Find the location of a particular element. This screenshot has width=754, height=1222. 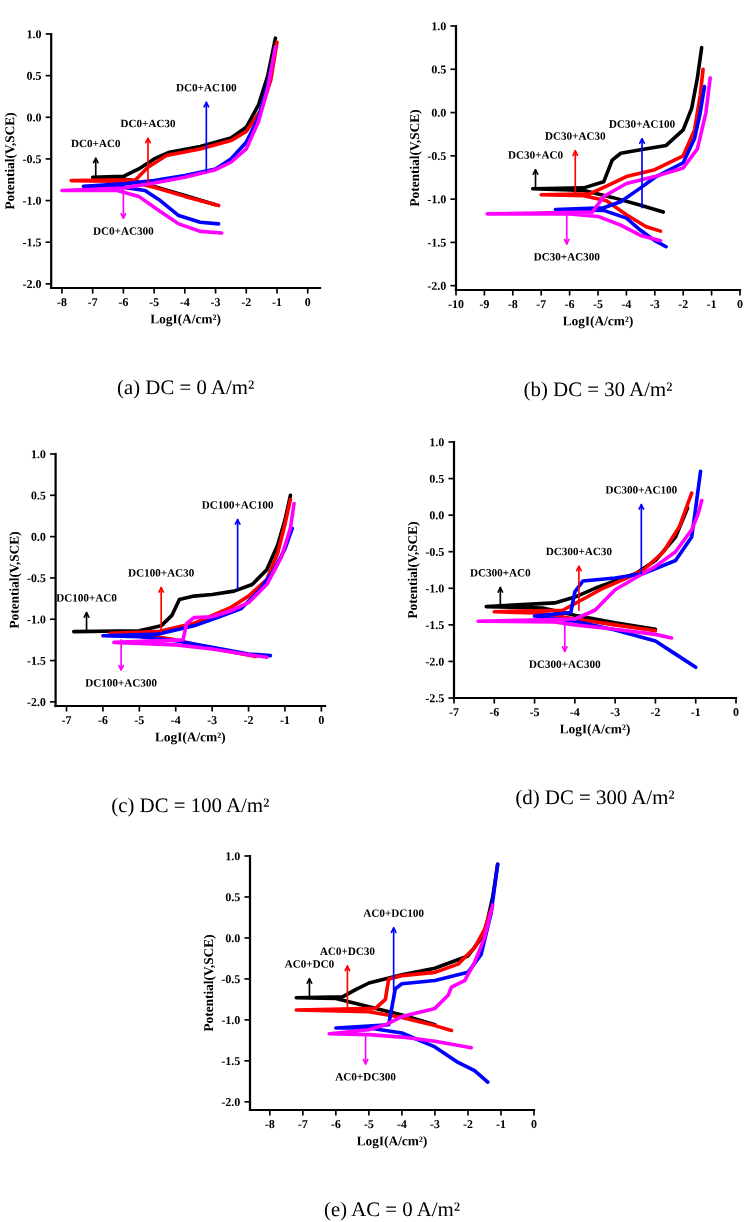

text: (b) DC = 30 A/m² is located at coordinates (598, 391).